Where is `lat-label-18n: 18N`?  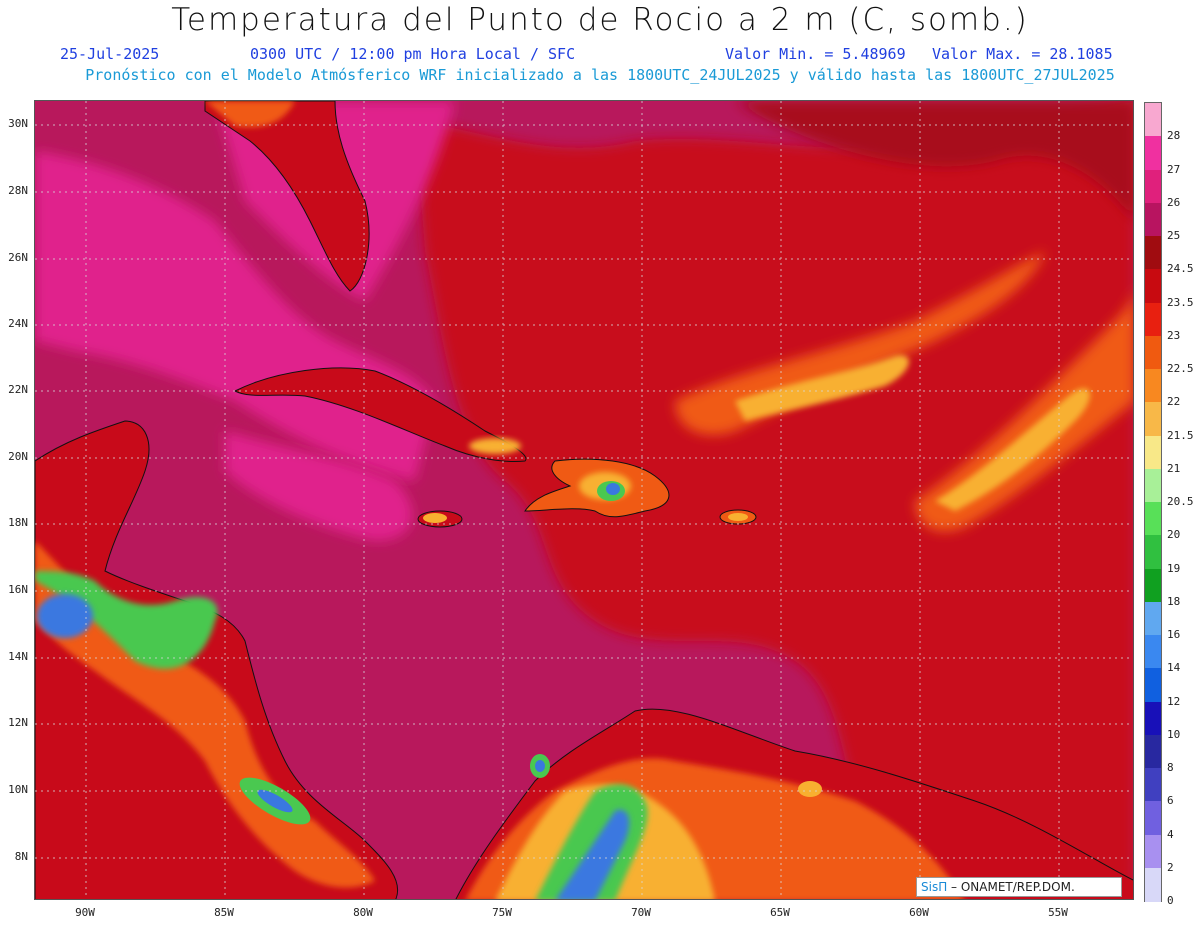 lat-label-18n: 18N is located at coordinates (18, 522).